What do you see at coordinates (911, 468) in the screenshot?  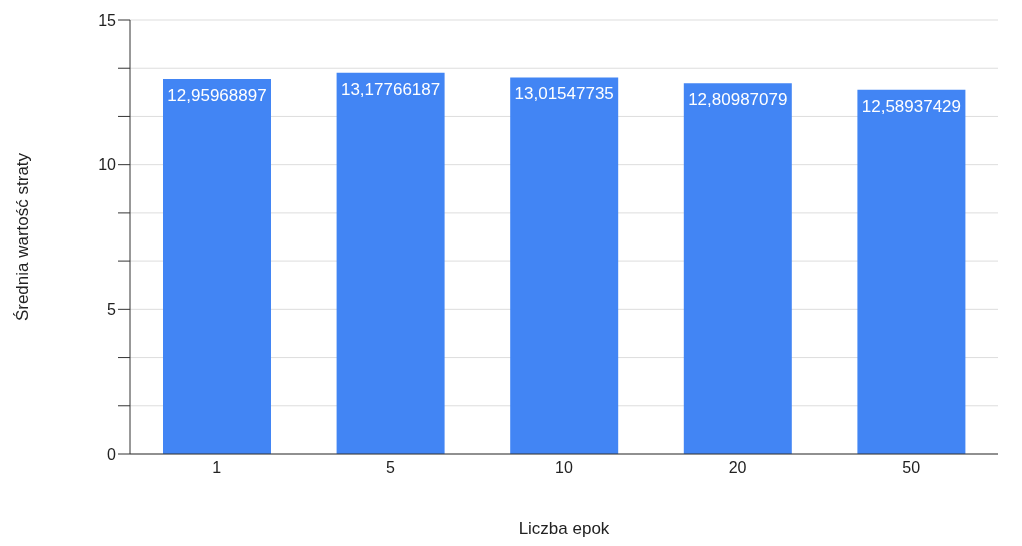 I see `x-tick-label: 50` at bounding box center [911, 468].